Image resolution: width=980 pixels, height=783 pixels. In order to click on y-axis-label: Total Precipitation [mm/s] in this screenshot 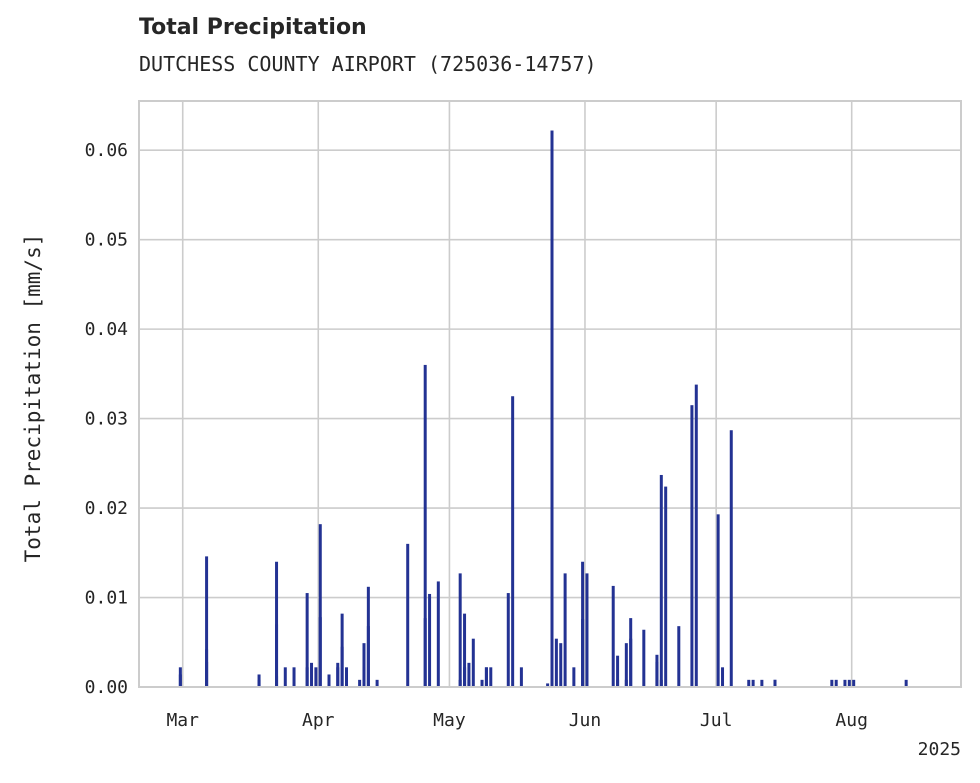, I will do `click(33, 398)`.